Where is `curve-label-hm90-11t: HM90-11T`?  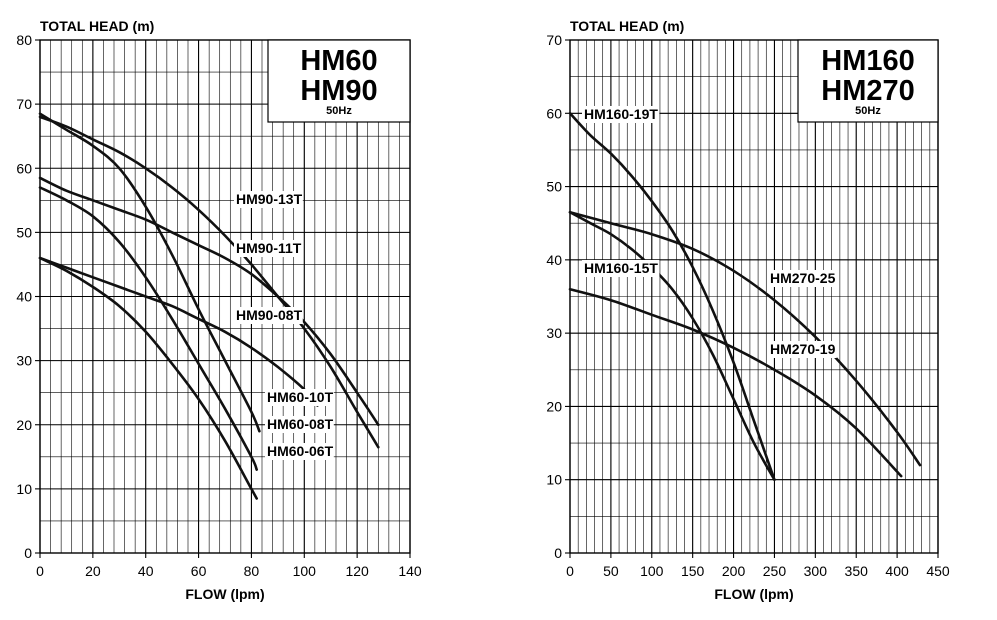
curve-label-hm90-11t: HM90-11T is located at coordinates (269, 248).